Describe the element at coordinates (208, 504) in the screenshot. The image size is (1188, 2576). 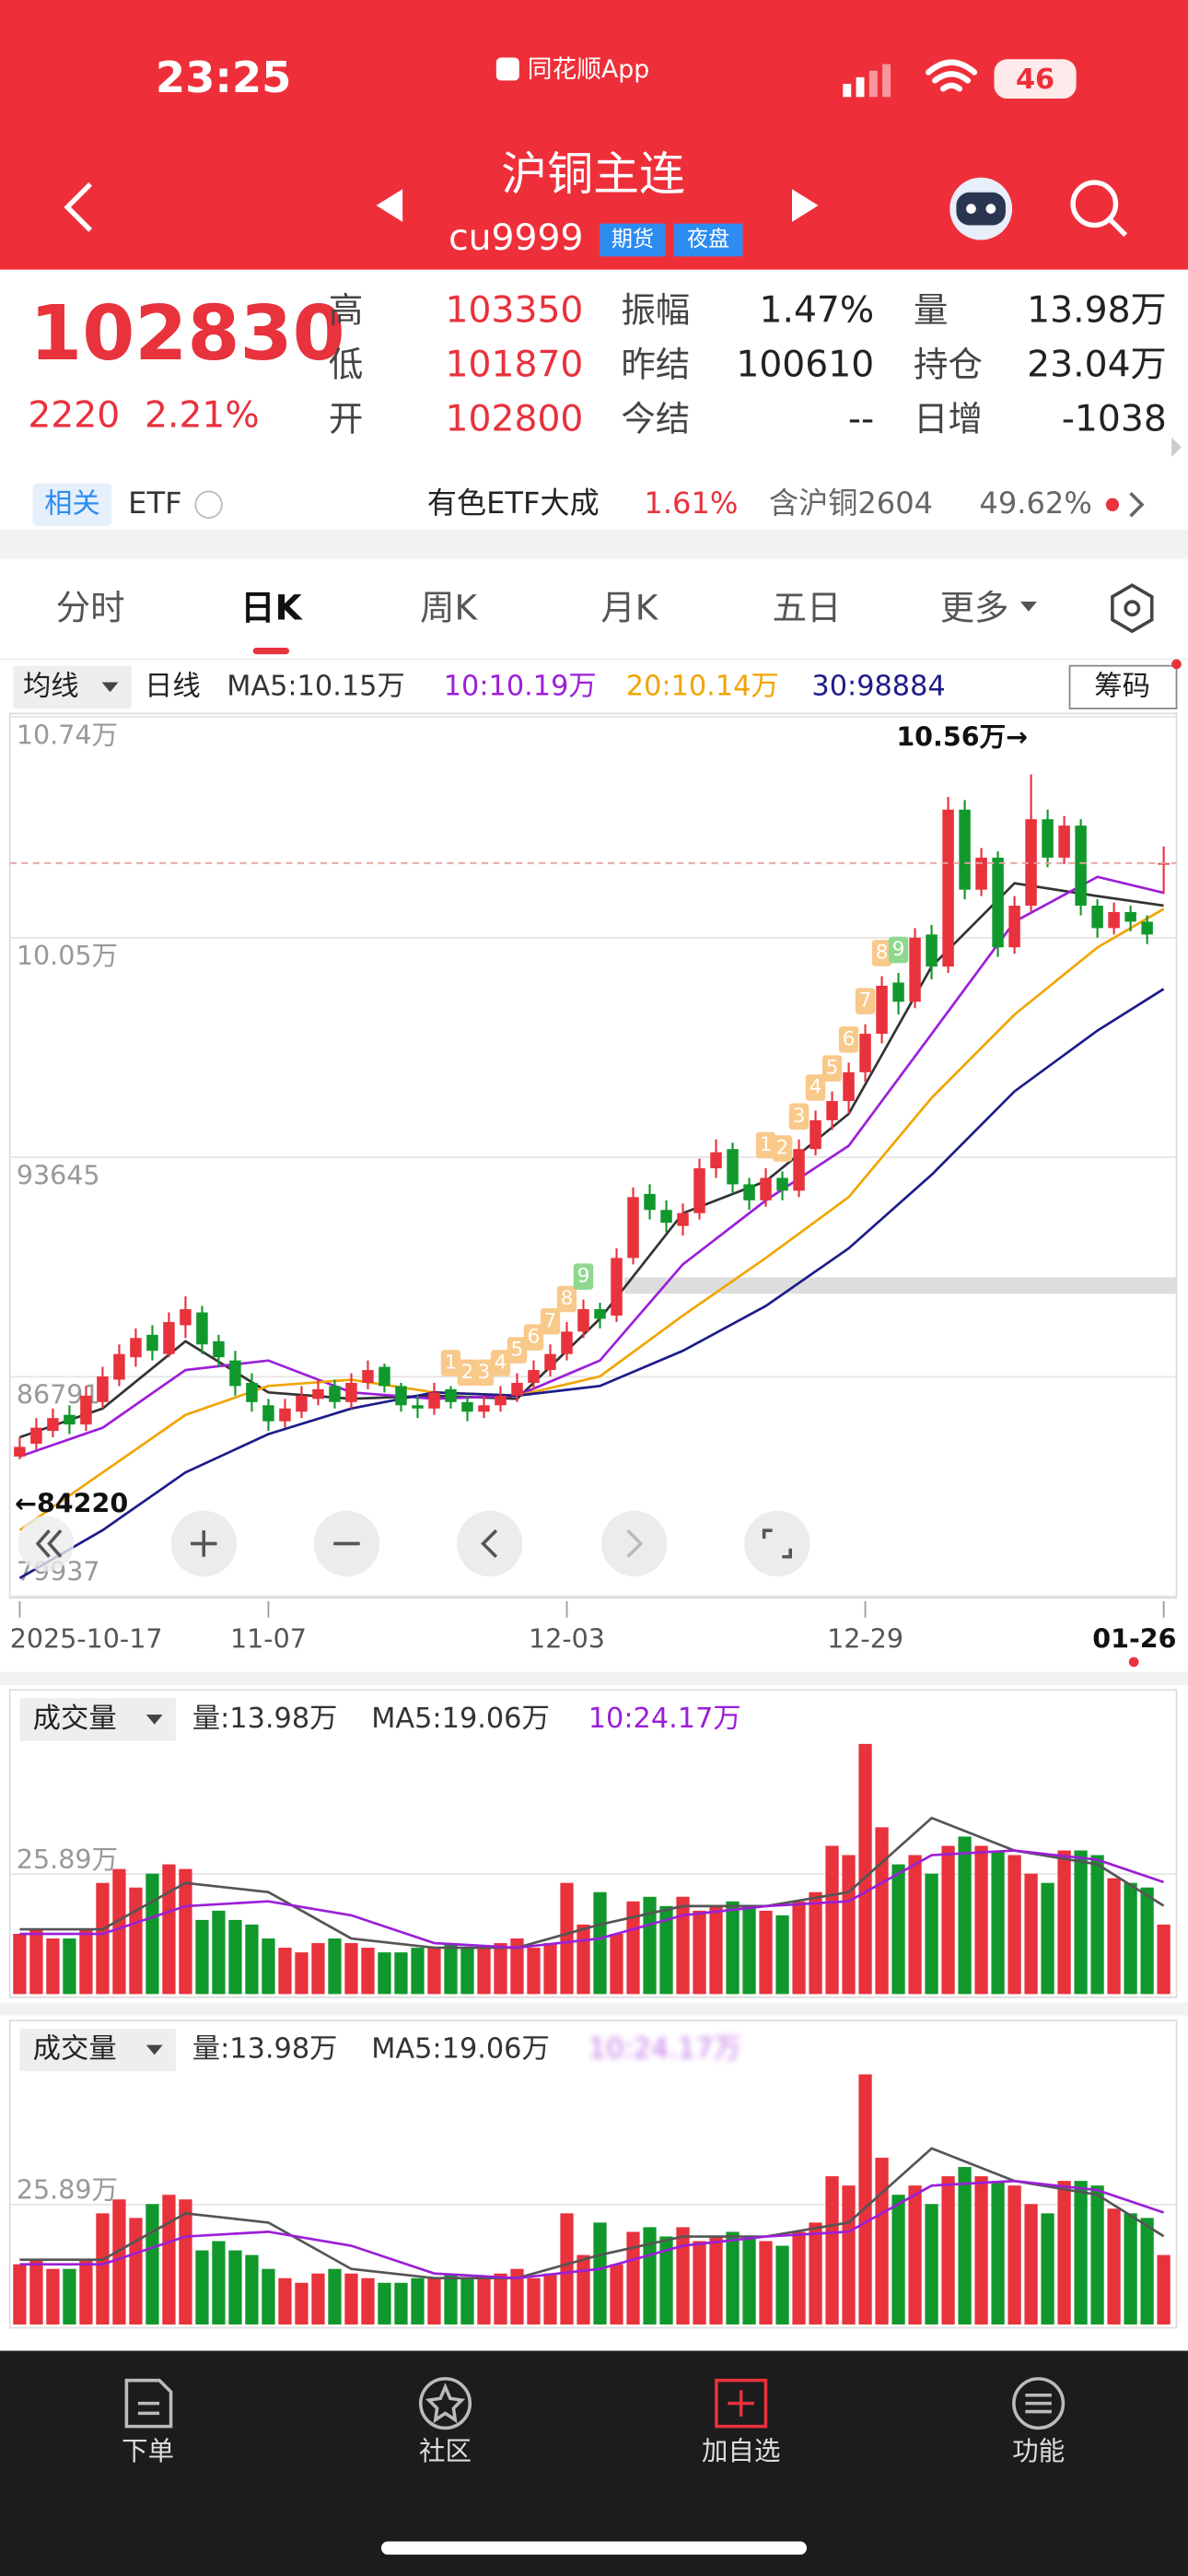
I see `help-icon` at that location.